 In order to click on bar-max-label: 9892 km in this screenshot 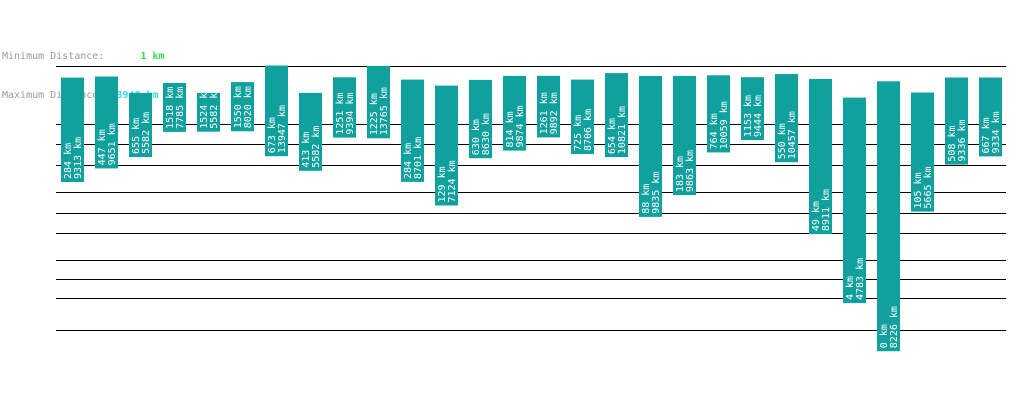, I will do `click(554, 113)`.